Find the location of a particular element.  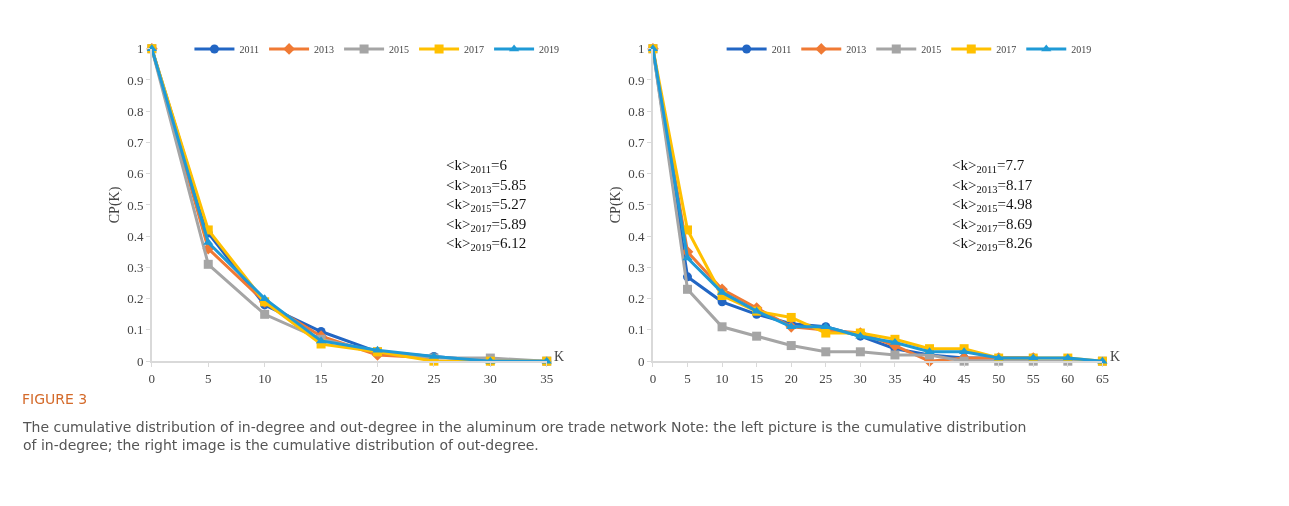

x-tick-label: 40 is located at coordinates (930, 378).